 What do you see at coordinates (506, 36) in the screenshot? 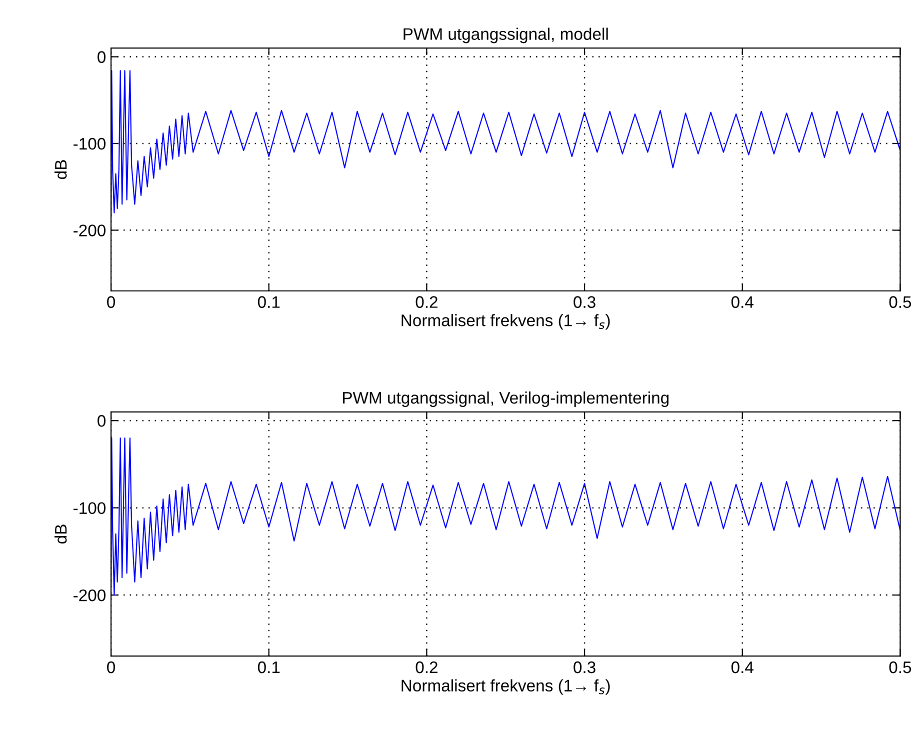
I see `chart-title: PWM utgangssignal, modell` at bounding box center [506, 36].